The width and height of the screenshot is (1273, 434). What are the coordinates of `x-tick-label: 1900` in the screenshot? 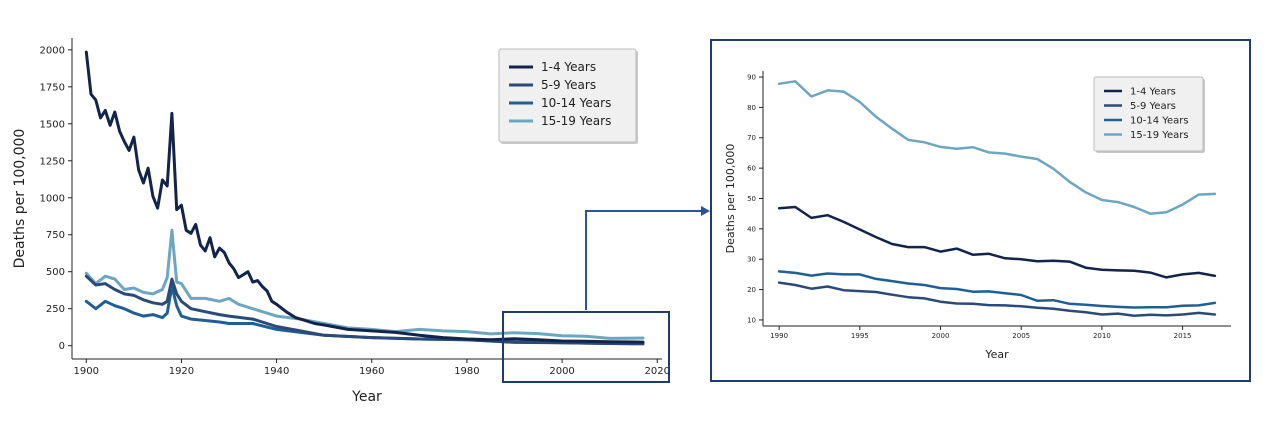 It's located at (86, 371).